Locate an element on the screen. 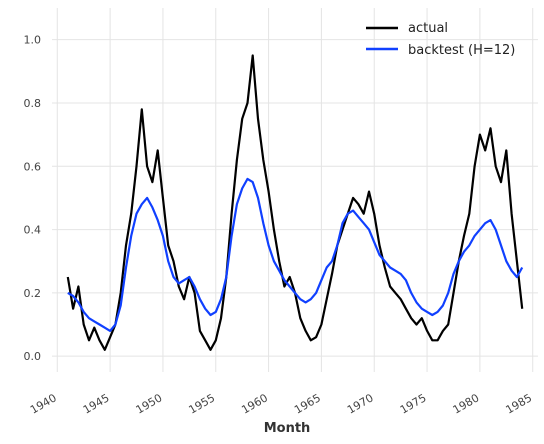  x-tick-label: 1970 is located at coordinates (360, 403).